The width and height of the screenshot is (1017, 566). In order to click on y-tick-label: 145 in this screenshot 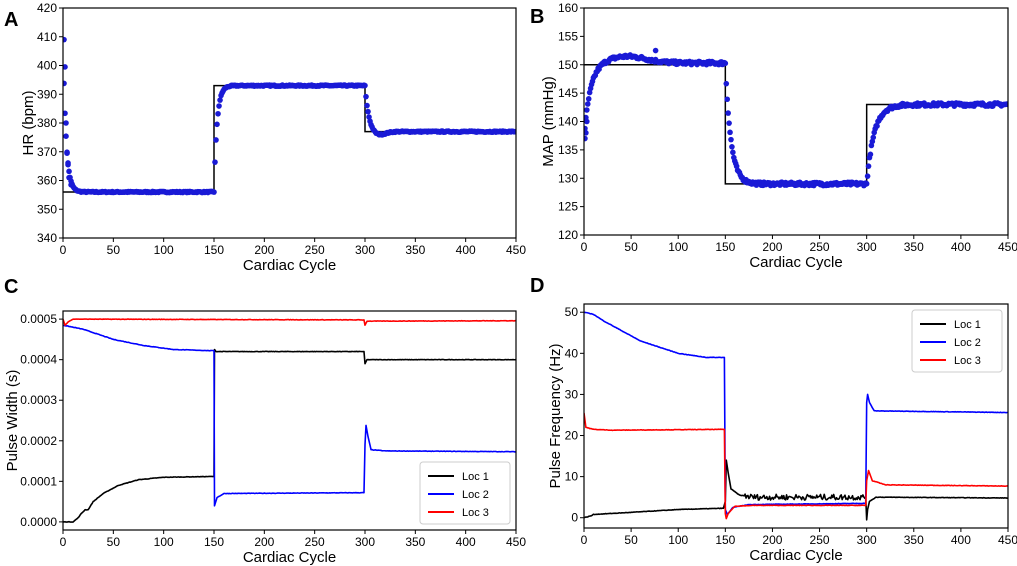, I will do `click(568, 93)`.